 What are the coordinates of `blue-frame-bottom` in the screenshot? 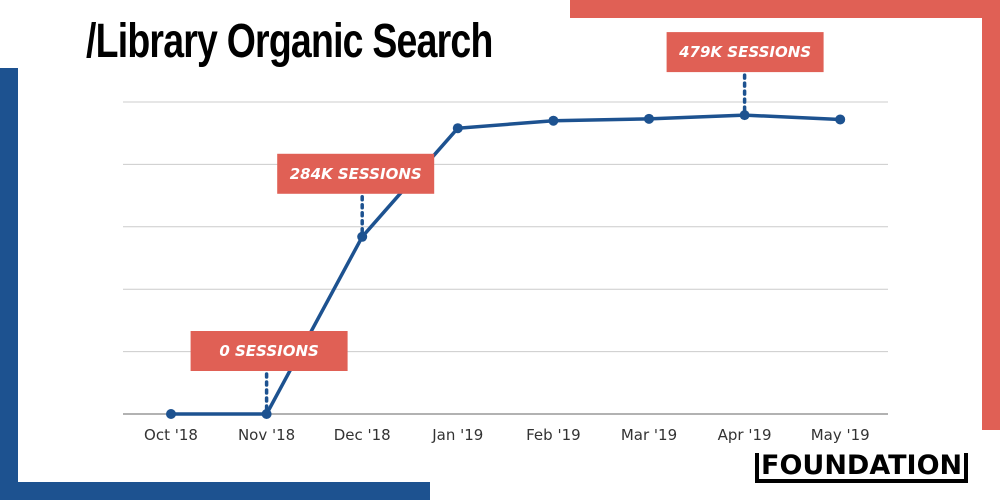 It's located at (215, 491).